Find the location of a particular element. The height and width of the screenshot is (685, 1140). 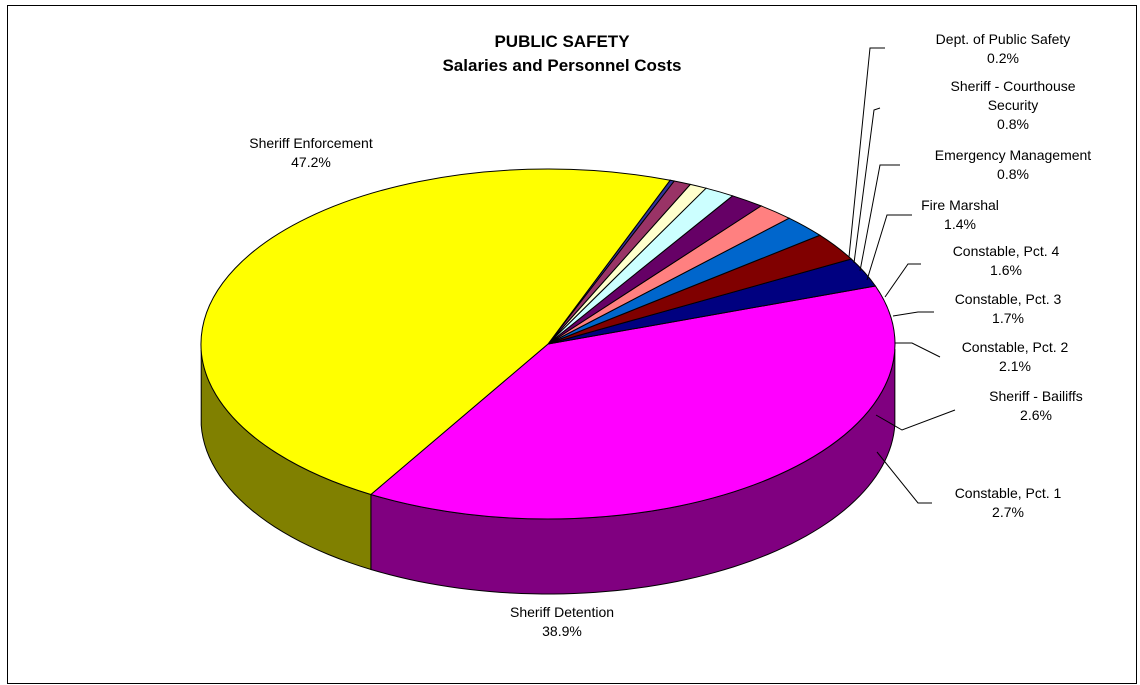

label-sheriff-detention: Sheriff Detention 38.9% is located at coordinates (562, 621).